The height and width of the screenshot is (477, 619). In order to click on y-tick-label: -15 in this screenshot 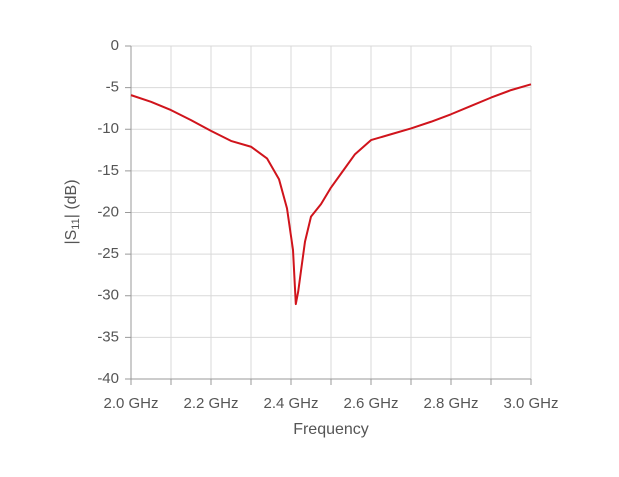, I will do `click(108, 170)`.